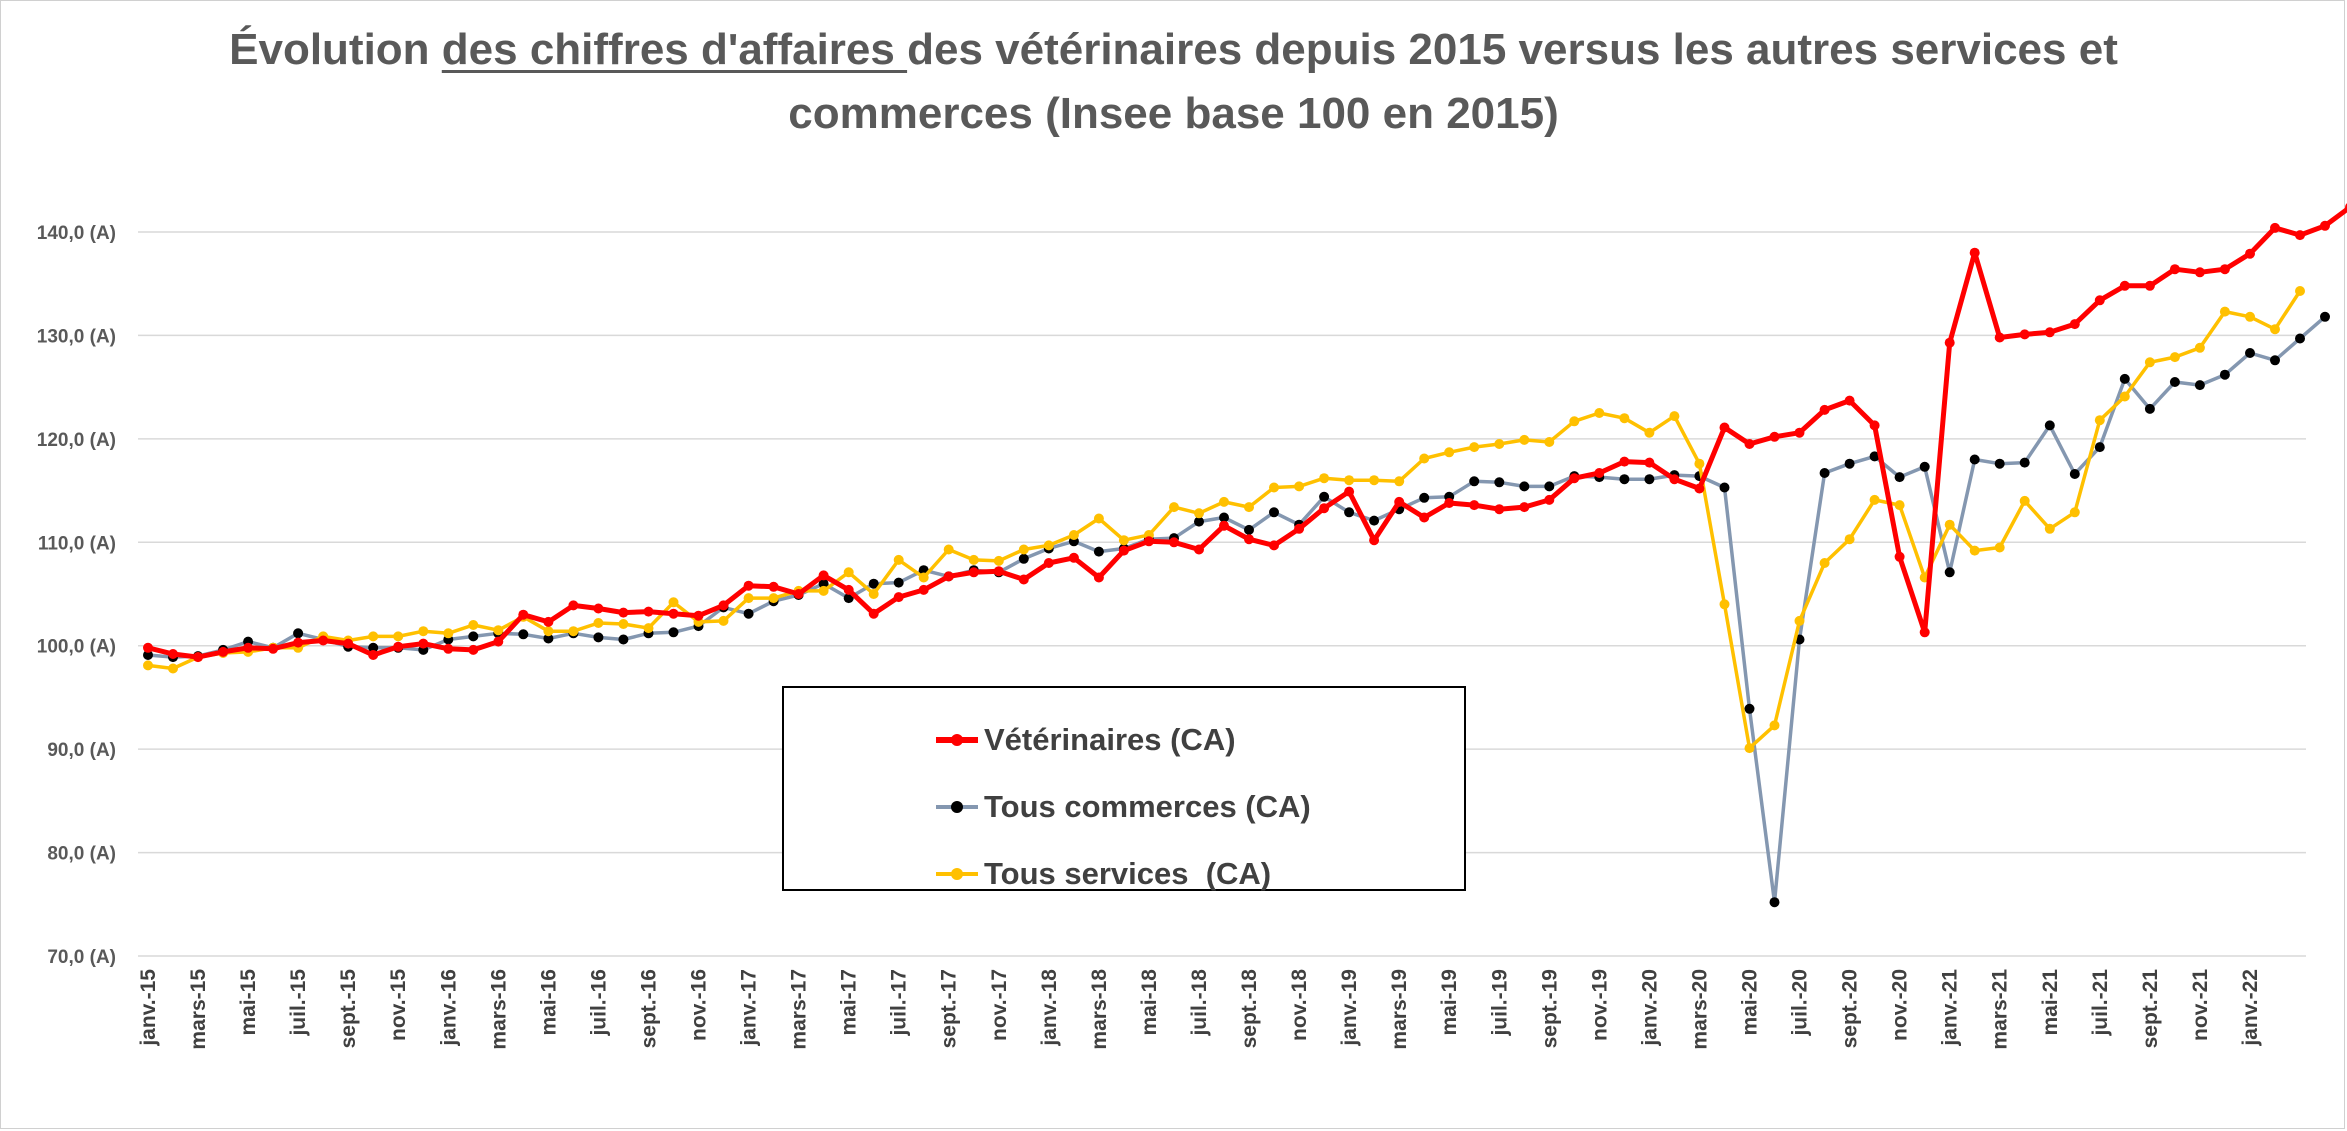 The image size is (2347, 1131). Describe the element at coordinates (298, 1003) in the screenshot. I see `x-tick-label: juil.-15` at that location.